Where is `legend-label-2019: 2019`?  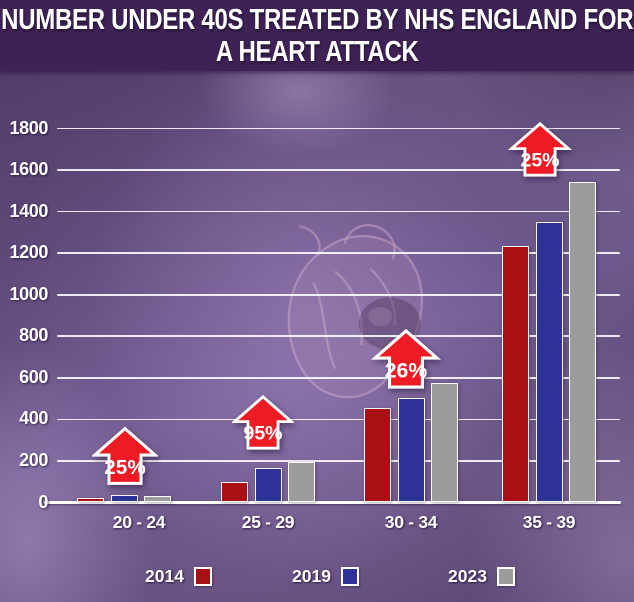
legend-label-2019: 2019 is located at coordinates (311, 576).